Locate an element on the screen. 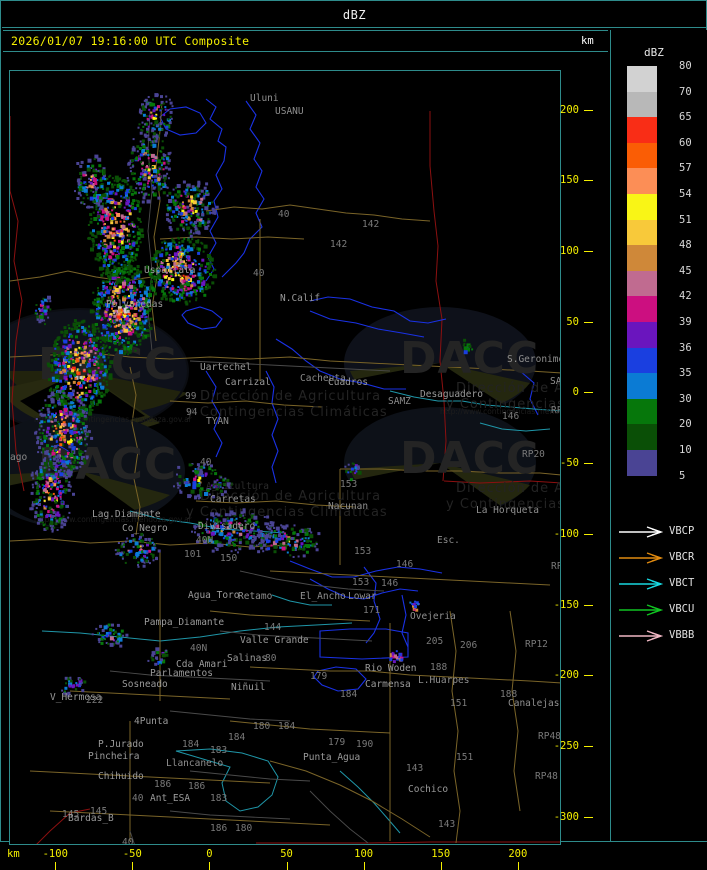  map-label: Uartechel is located at coordinates (226, 367).